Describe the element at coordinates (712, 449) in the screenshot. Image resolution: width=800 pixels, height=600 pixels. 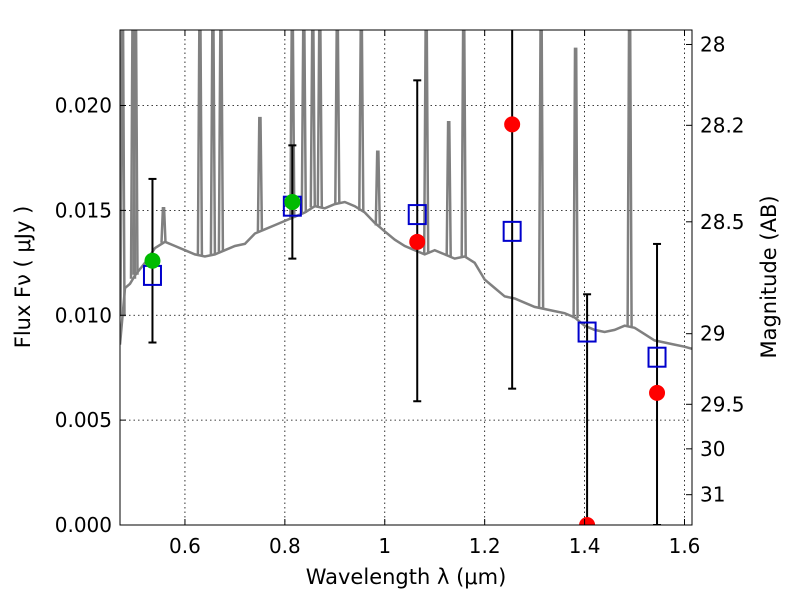
I see `right-y-tick-label: 30` at that location.